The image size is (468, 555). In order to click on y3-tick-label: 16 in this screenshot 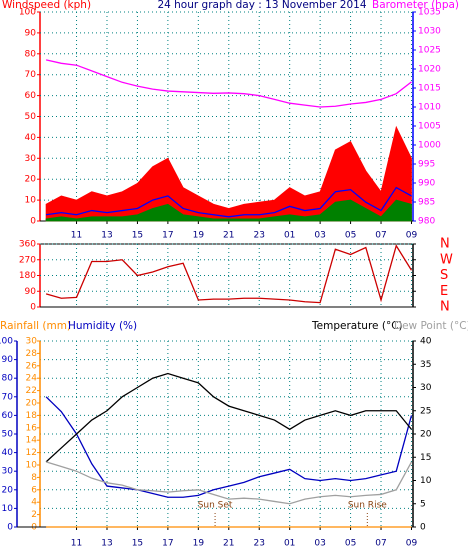, I will do `click(32, 428)`.